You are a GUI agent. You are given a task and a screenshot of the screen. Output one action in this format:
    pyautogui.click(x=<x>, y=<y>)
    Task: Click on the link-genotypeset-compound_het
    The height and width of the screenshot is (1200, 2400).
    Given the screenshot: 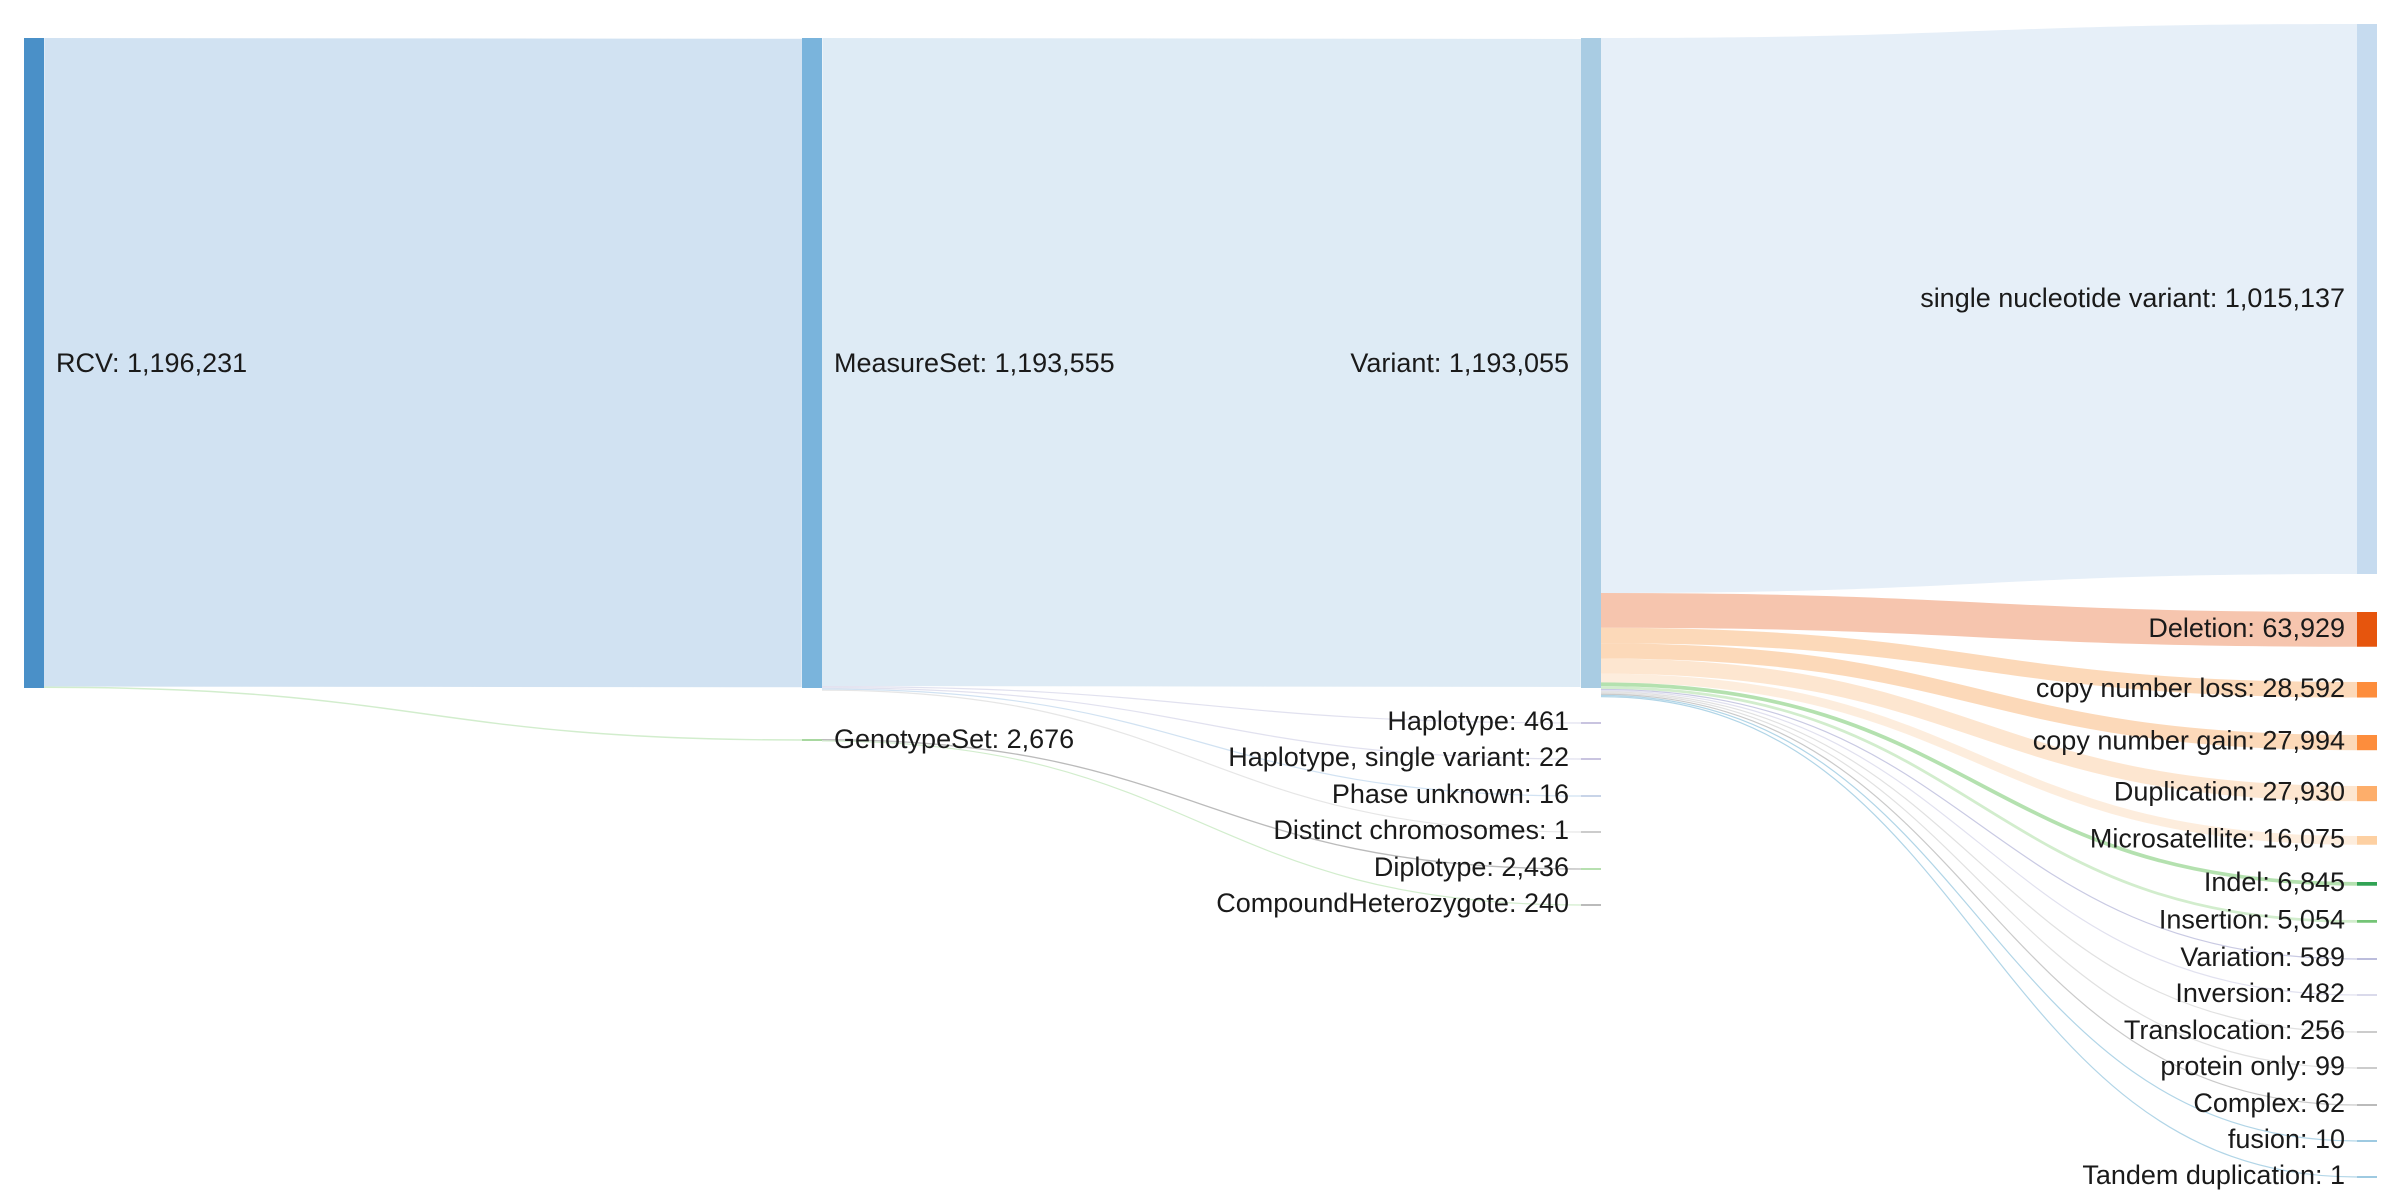 What is the action you would take?
    pyautogui.click(x=1201, y=823)
    